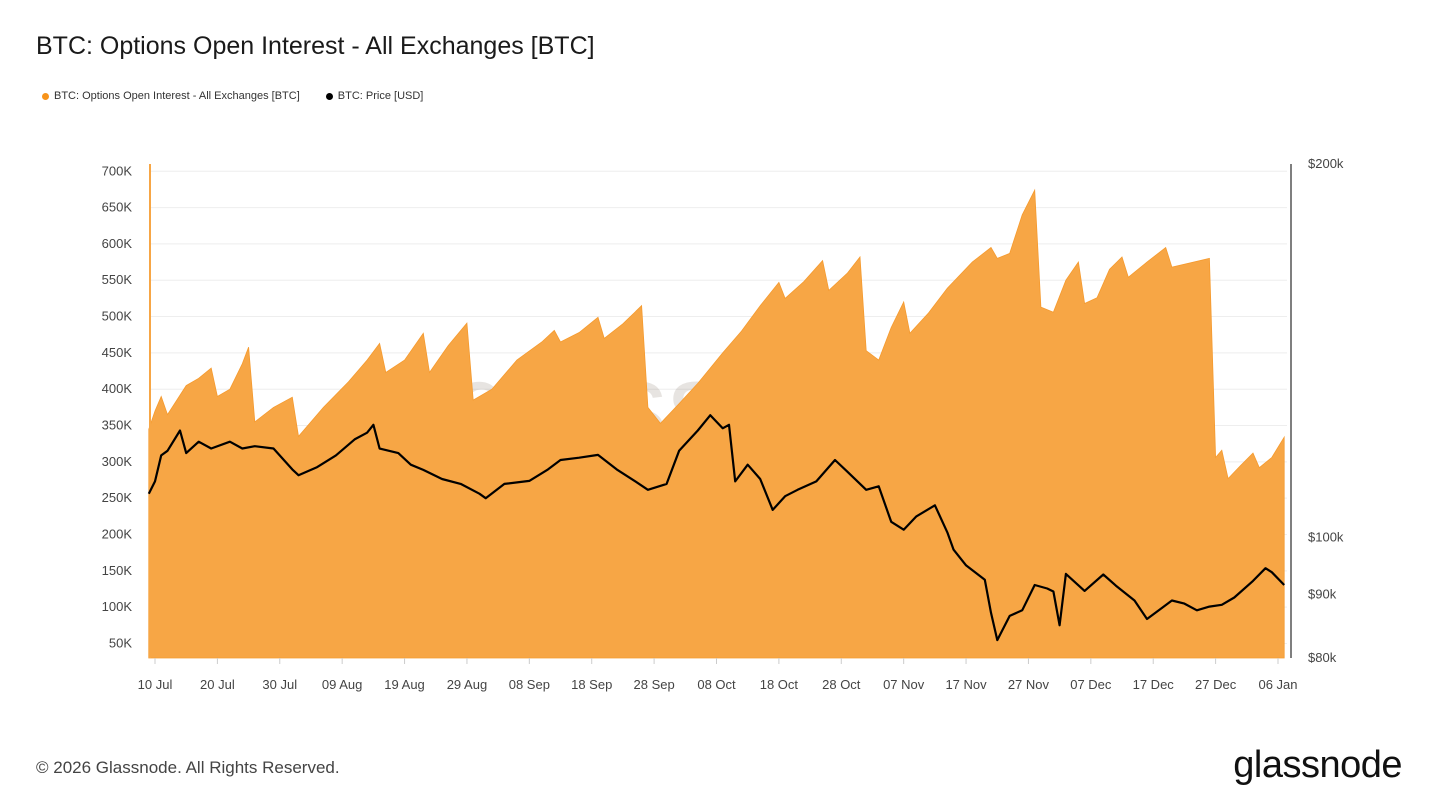 This screenshot has height=810, width=1440. What do you see at coordinates (1326, 537) in the screenshot?
I see `y-right-tick-label: $100k` at bounding box center [1326, 537].